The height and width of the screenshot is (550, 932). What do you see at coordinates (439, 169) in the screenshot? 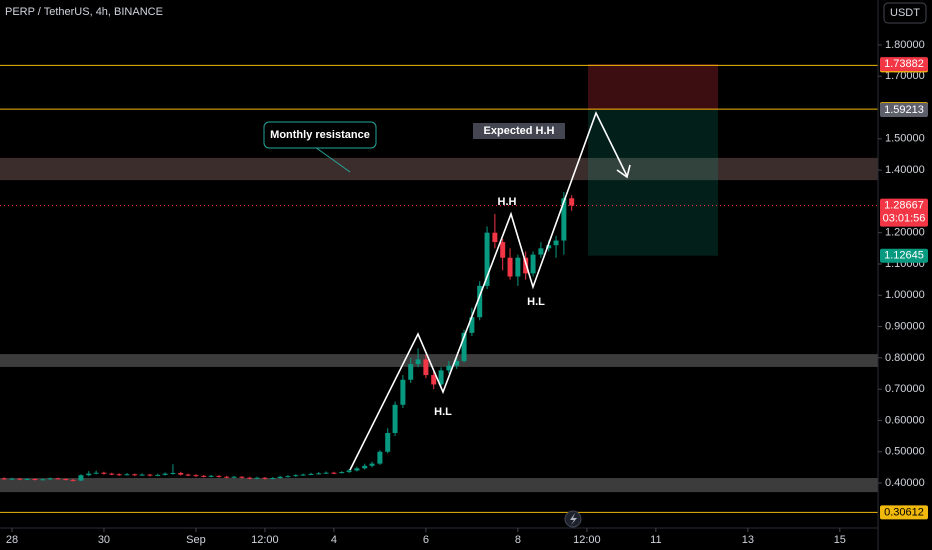
I see `zone` at bounding box center [439, 169].